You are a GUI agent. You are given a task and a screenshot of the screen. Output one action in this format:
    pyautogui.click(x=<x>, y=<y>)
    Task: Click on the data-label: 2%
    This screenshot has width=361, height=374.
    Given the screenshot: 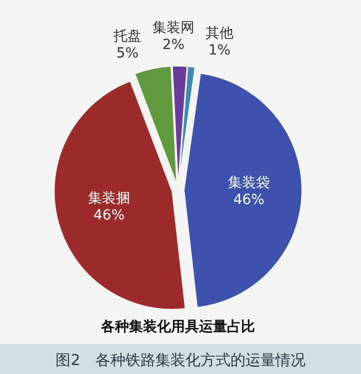 What is the action you would take?
    pyautogui.click(x=173, y=45)
    